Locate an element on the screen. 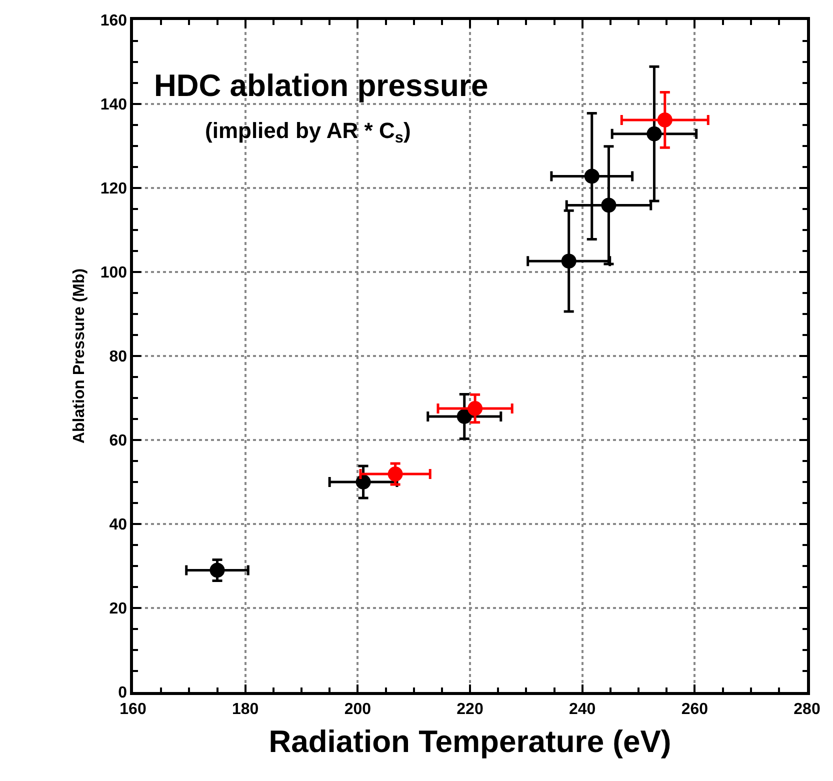 The image size is (833, 781). y-tick-label: 40 is located at coordinates (118, 525).